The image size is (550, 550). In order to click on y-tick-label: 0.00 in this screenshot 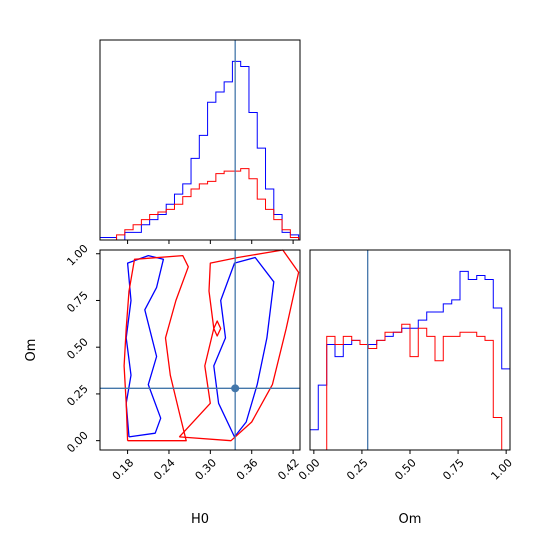, I will do `click(77, 442)`.